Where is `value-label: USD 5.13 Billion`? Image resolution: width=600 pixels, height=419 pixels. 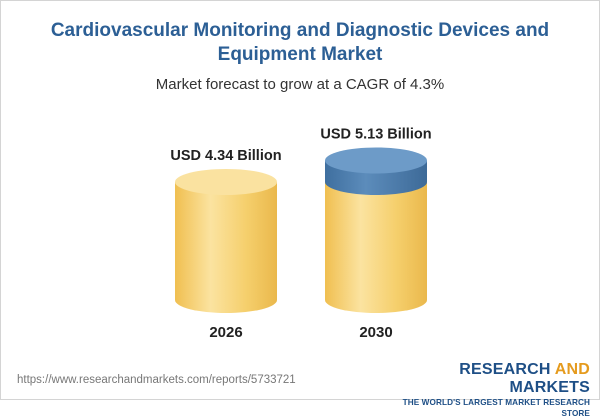
value-label: USD 5.13 Billion is located at coordinates (375, 134).